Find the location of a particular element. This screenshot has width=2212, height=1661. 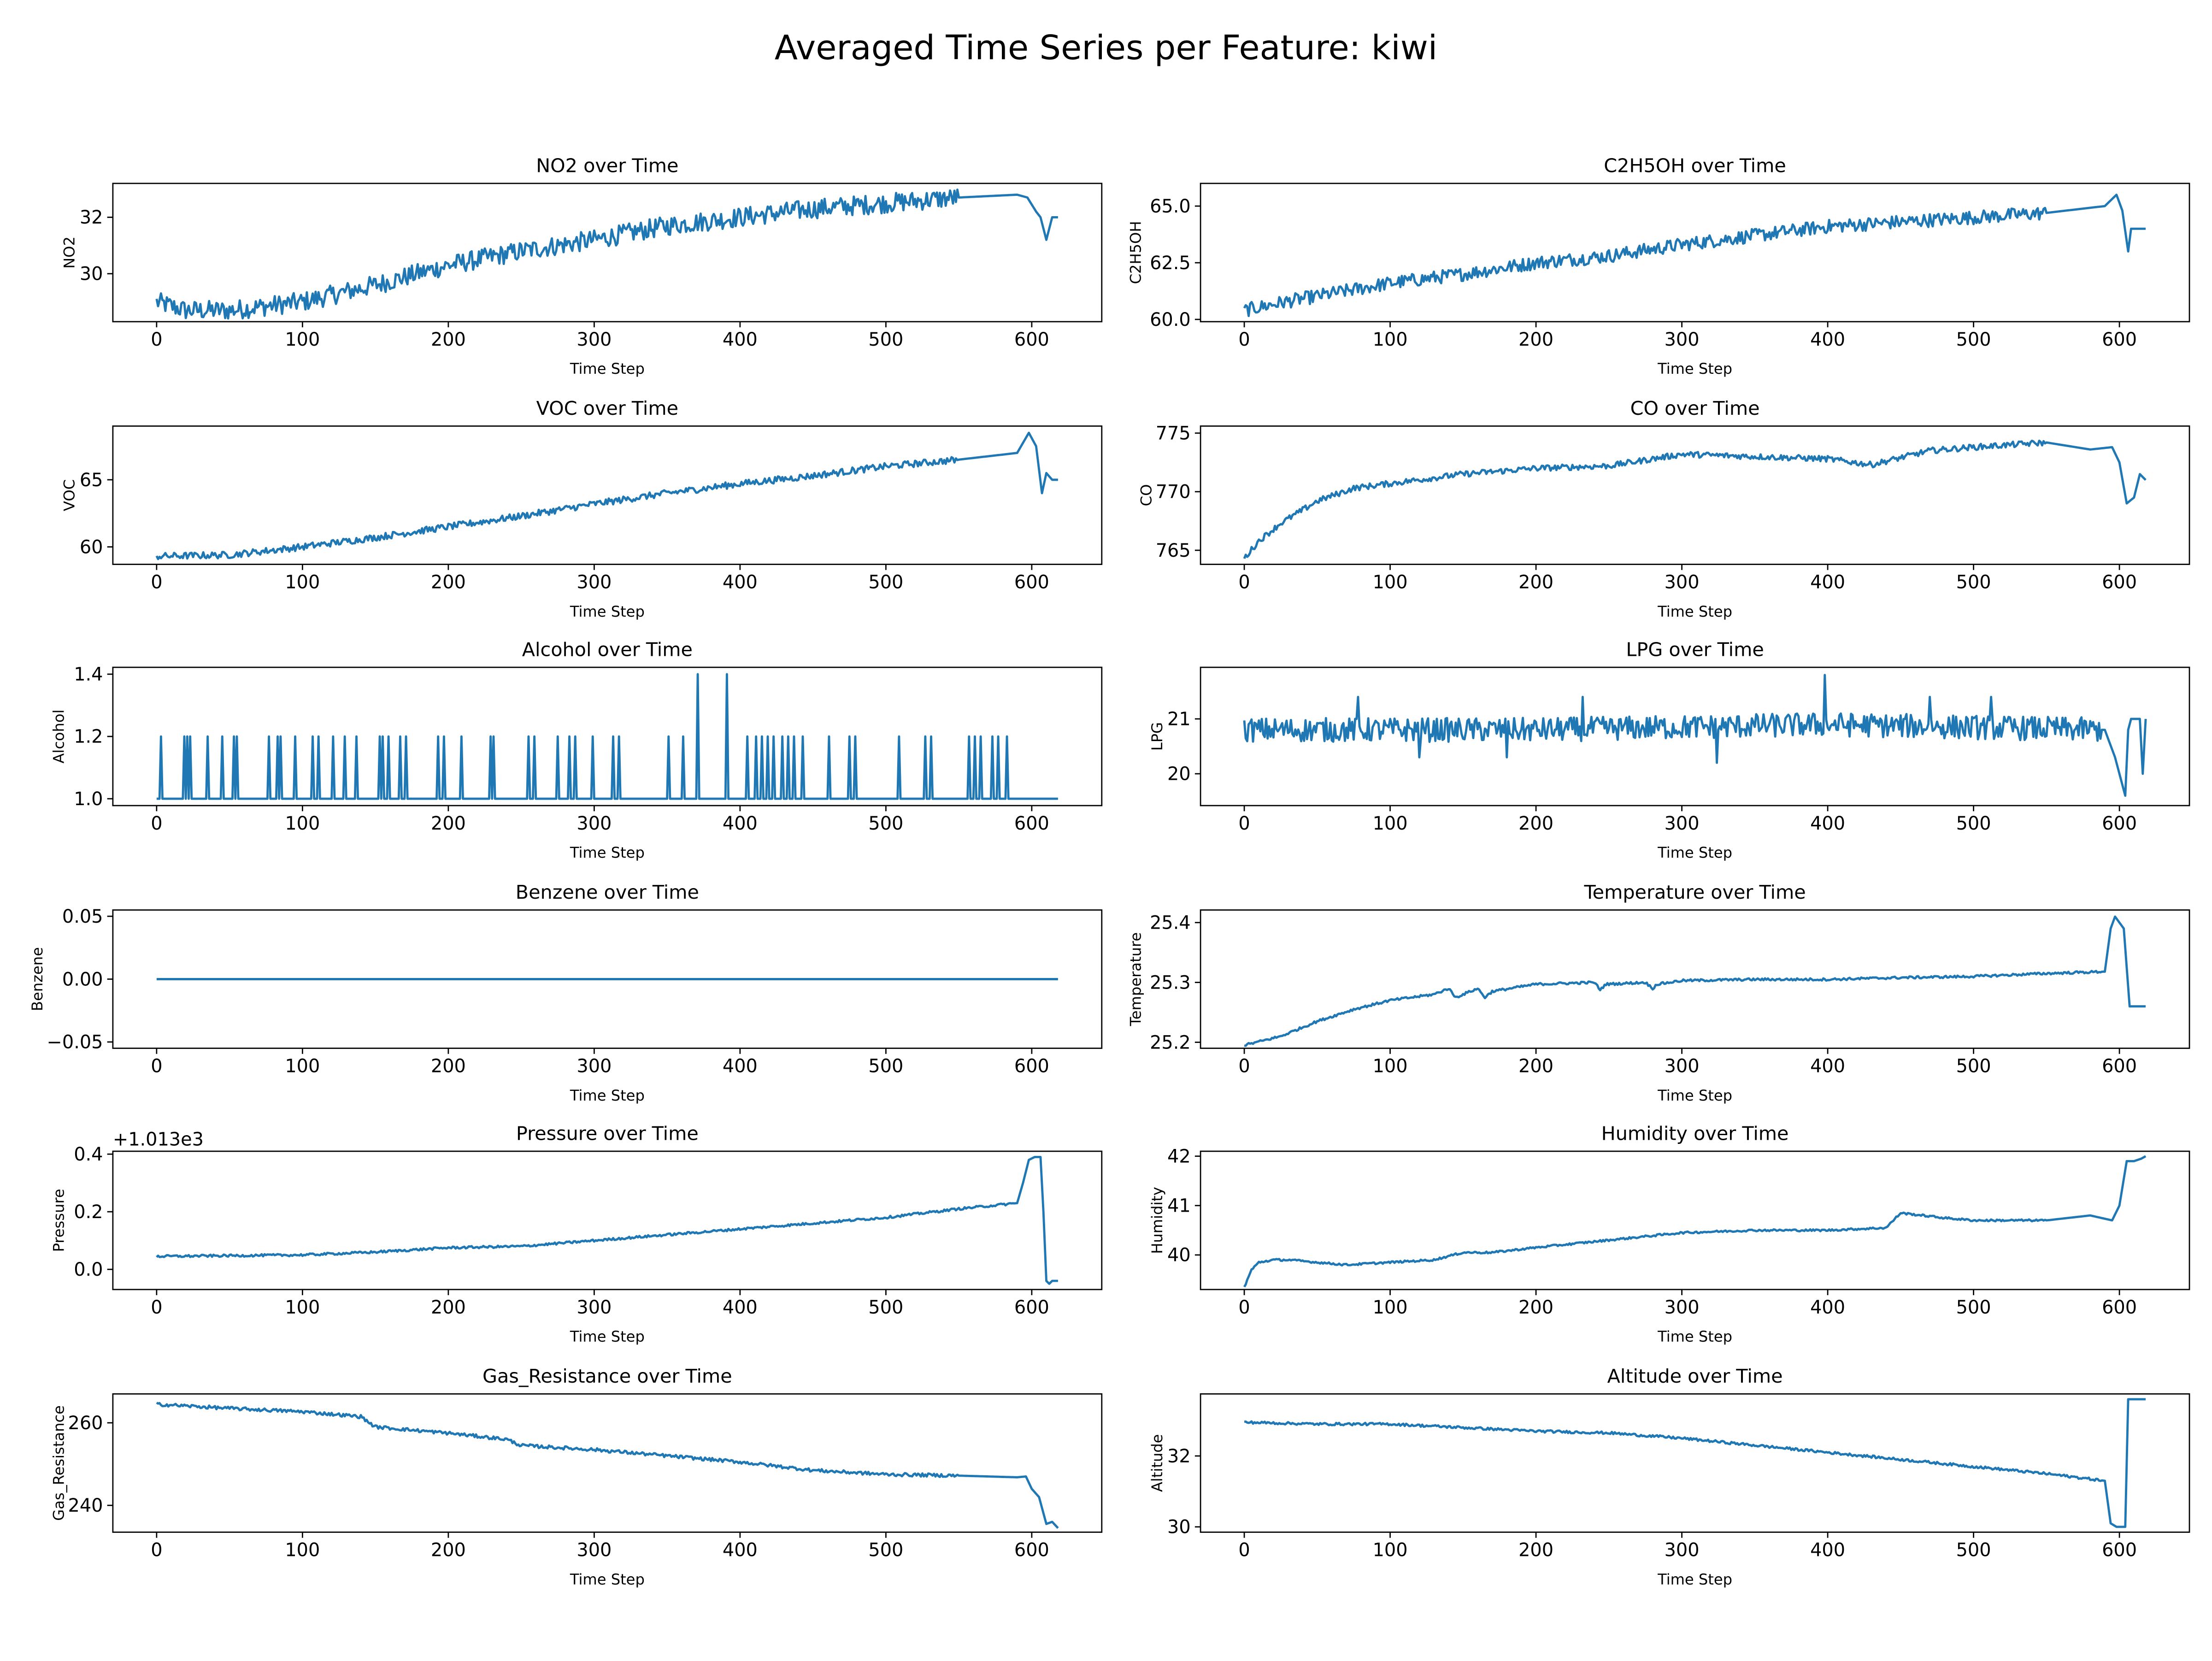

x-tick-label-temperature: 500 is located at coordinates (1973, 1066).